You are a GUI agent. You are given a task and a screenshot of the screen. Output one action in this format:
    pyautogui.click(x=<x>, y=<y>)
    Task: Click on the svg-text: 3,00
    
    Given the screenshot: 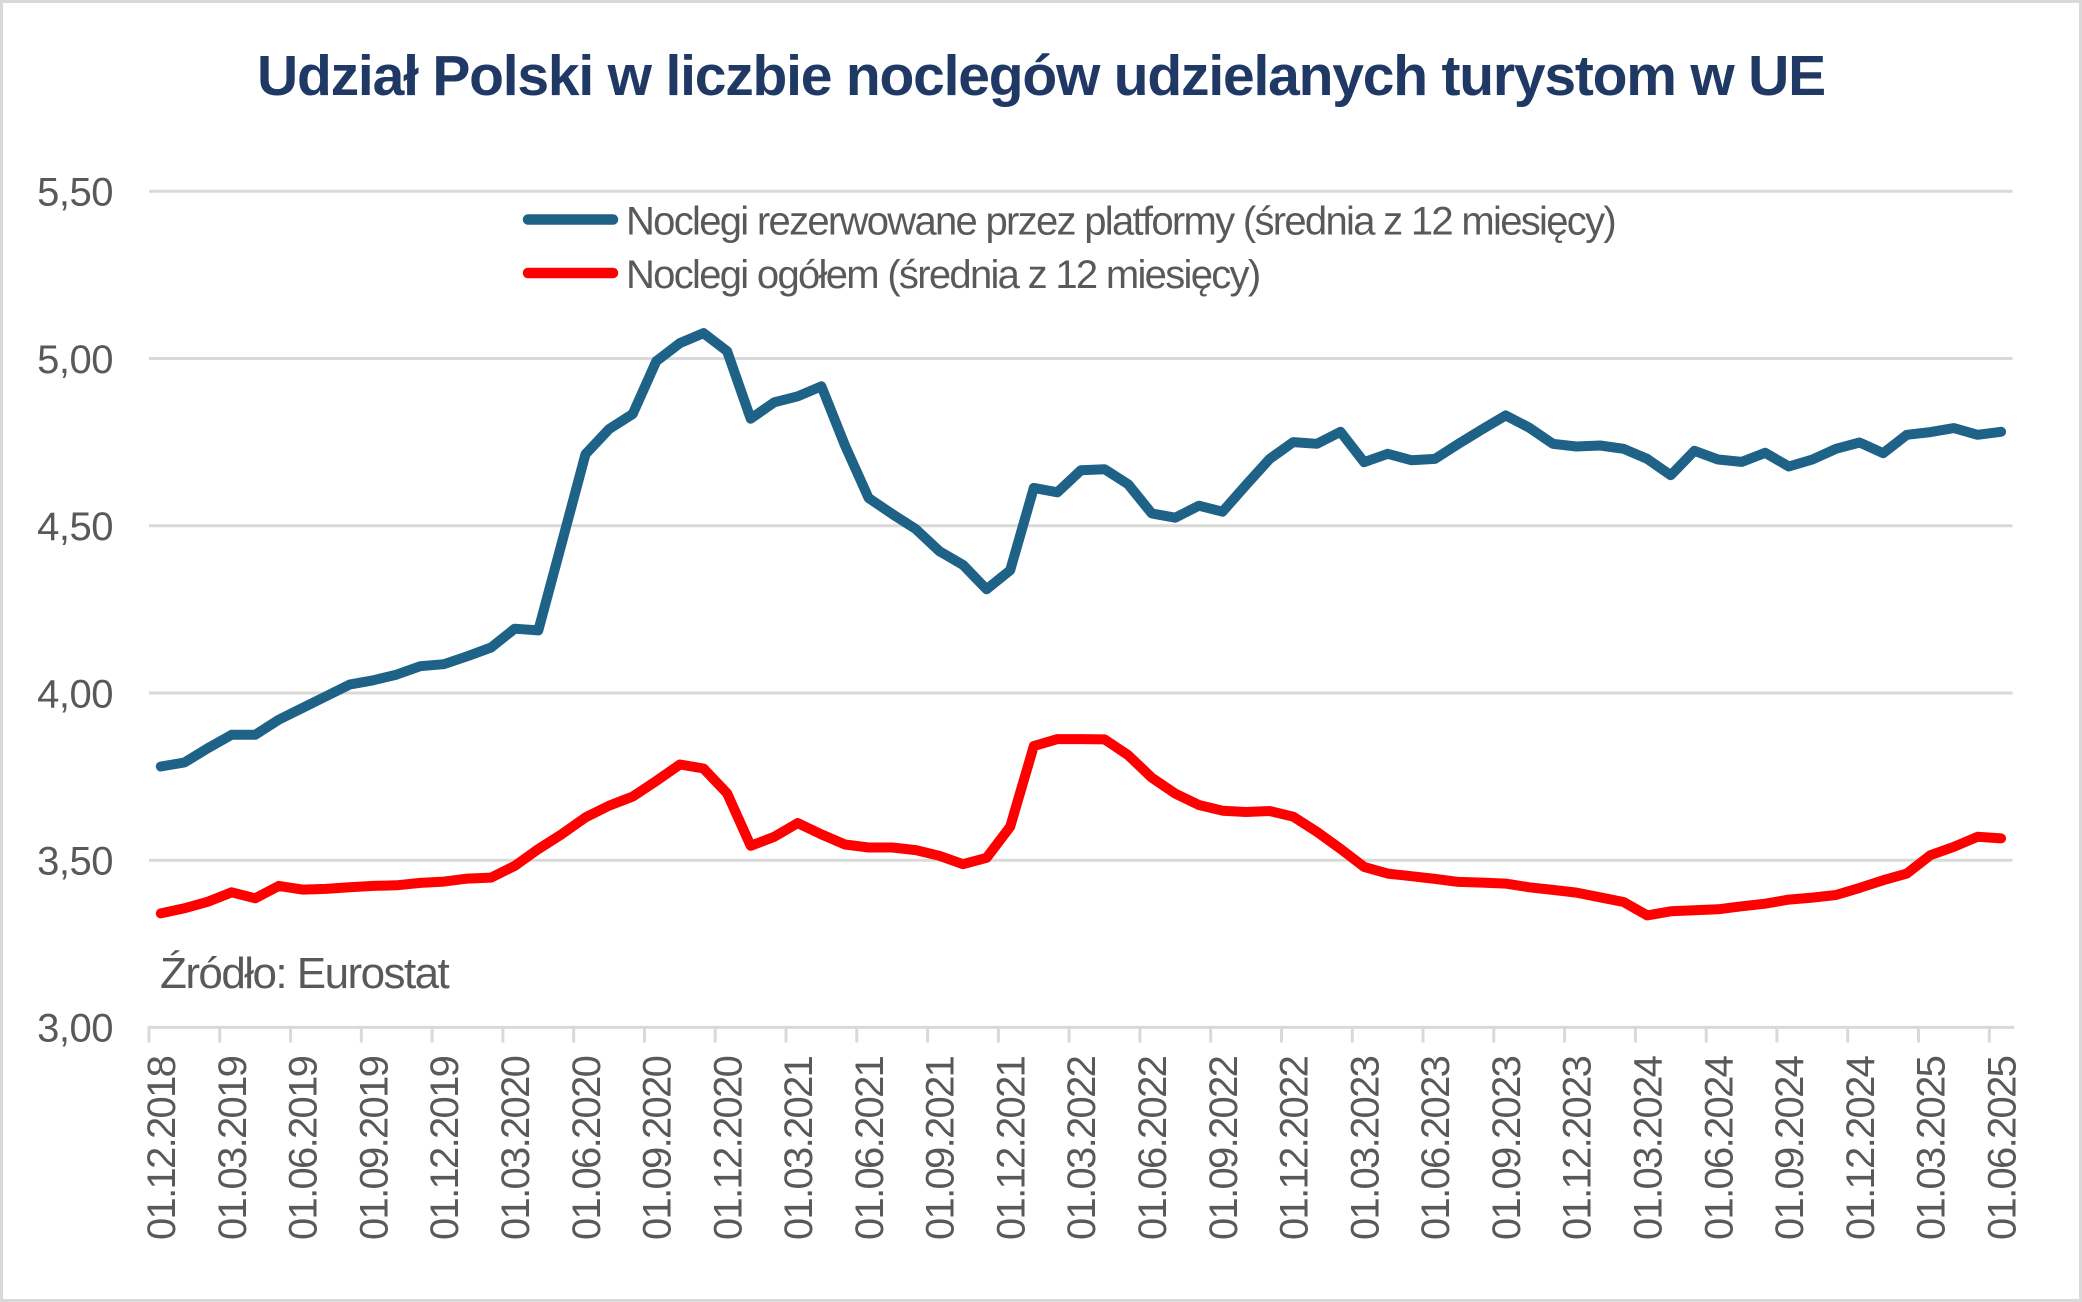 What is the action you would take?
    pyautogui.click(x=75, y=1029)
    